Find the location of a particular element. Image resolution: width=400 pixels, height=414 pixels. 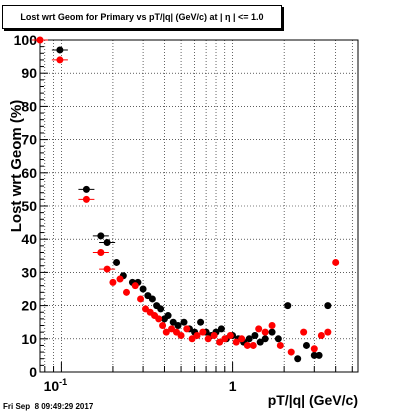

x-tick-label: 10-1 is located at coordinates (56, 385).